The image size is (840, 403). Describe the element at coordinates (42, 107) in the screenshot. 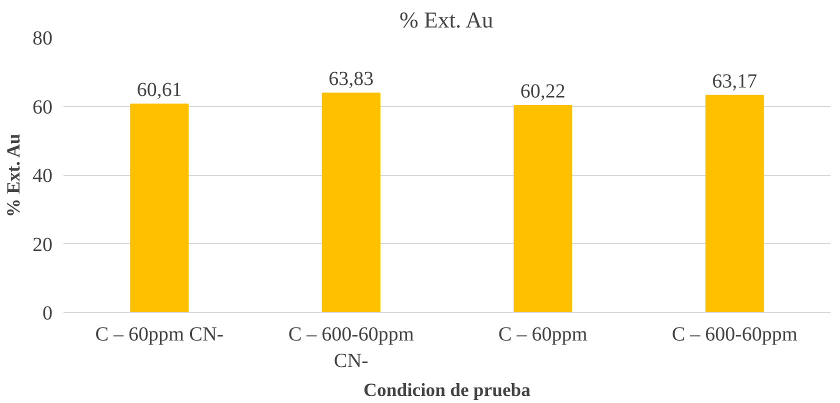

I see `y-tick-label: 60` at that location.